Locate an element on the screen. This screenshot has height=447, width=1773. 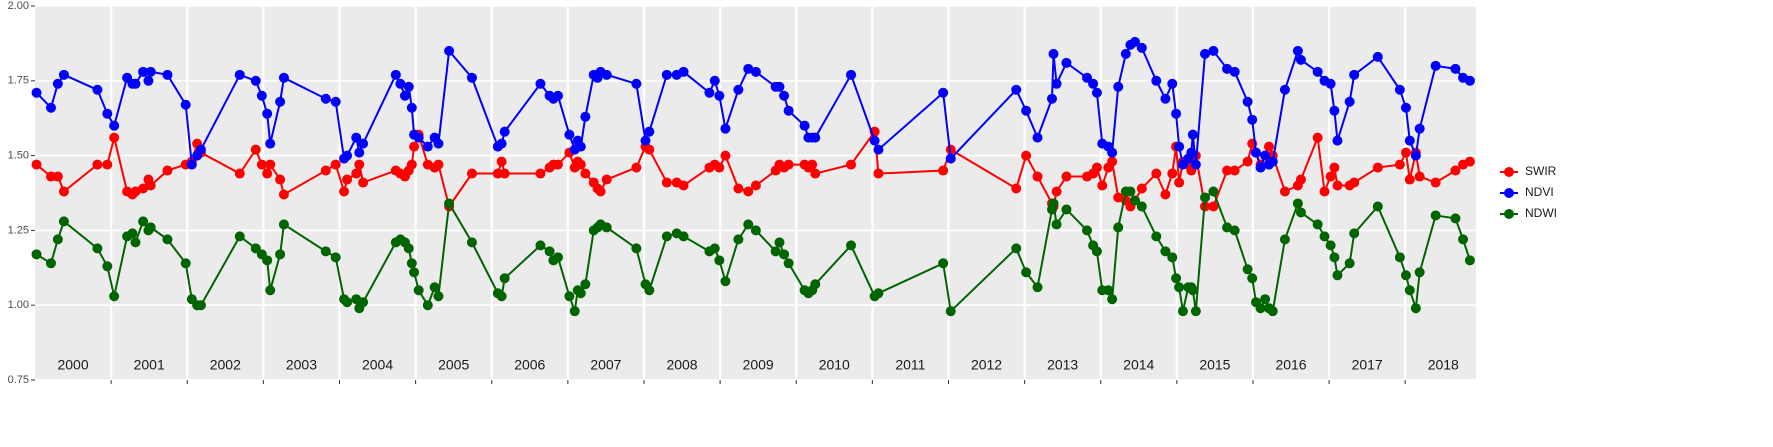
y-tick-label: 1.75 is located at coordinates (18, 81).